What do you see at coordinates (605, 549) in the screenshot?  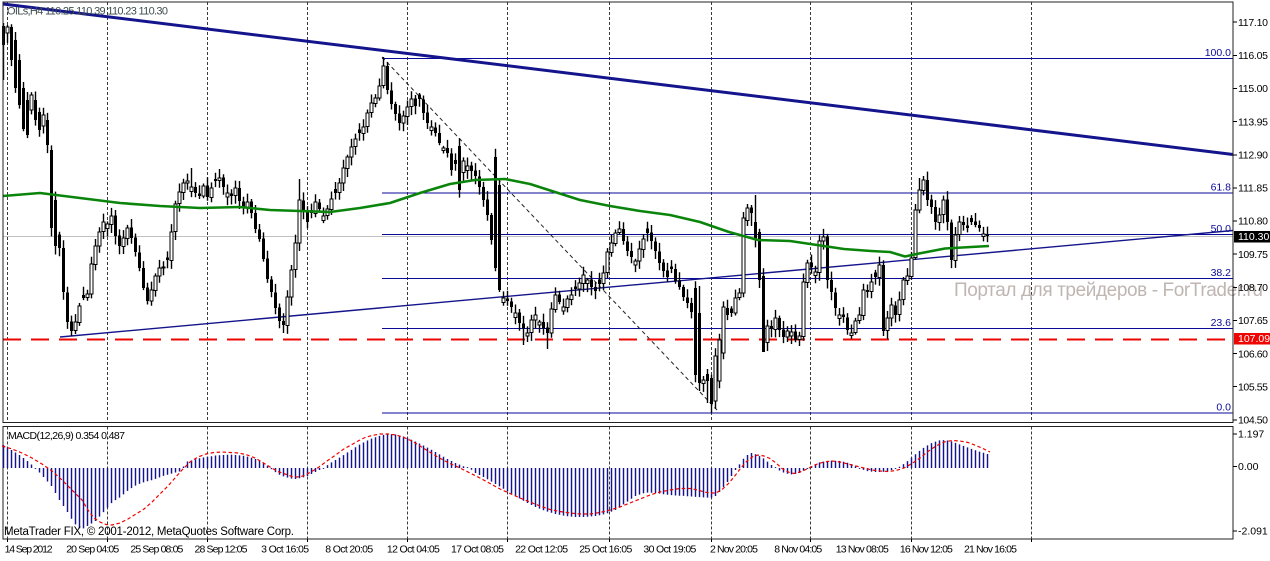 I see `svg-text: 25 Oct 16:05` at bounding box center [605, 549].